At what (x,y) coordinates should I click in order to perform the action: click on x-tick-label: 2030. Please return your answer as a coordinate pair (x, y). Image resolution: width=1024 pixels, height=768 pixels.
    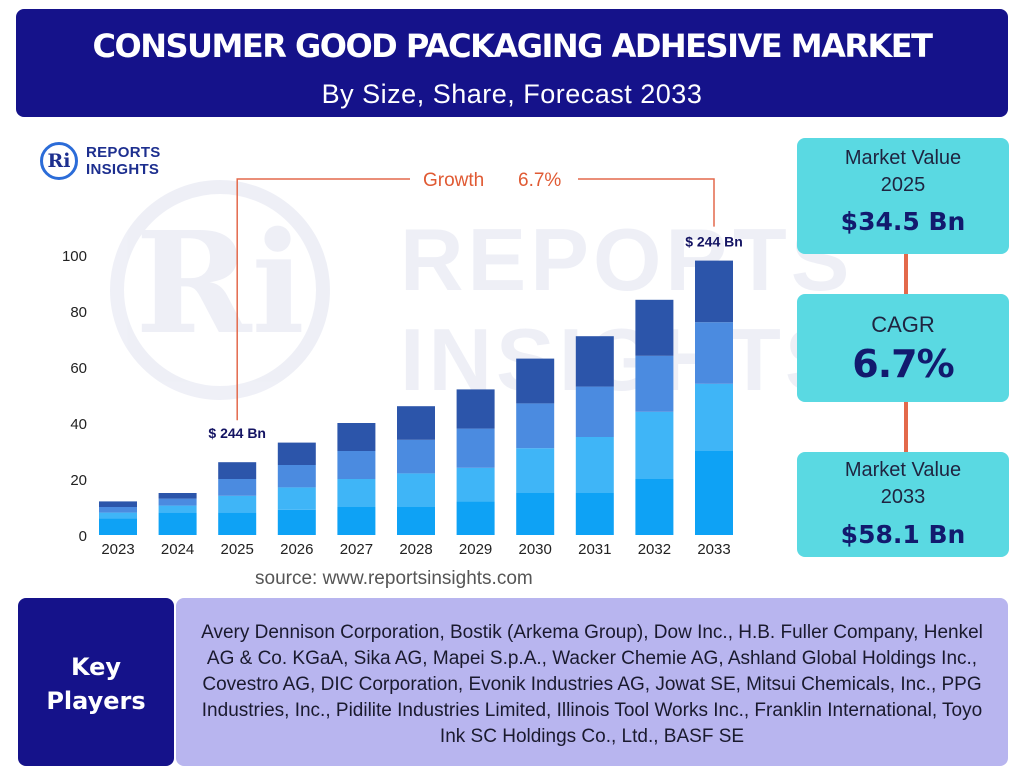
    Looking at the image, I should click on (535, 549).